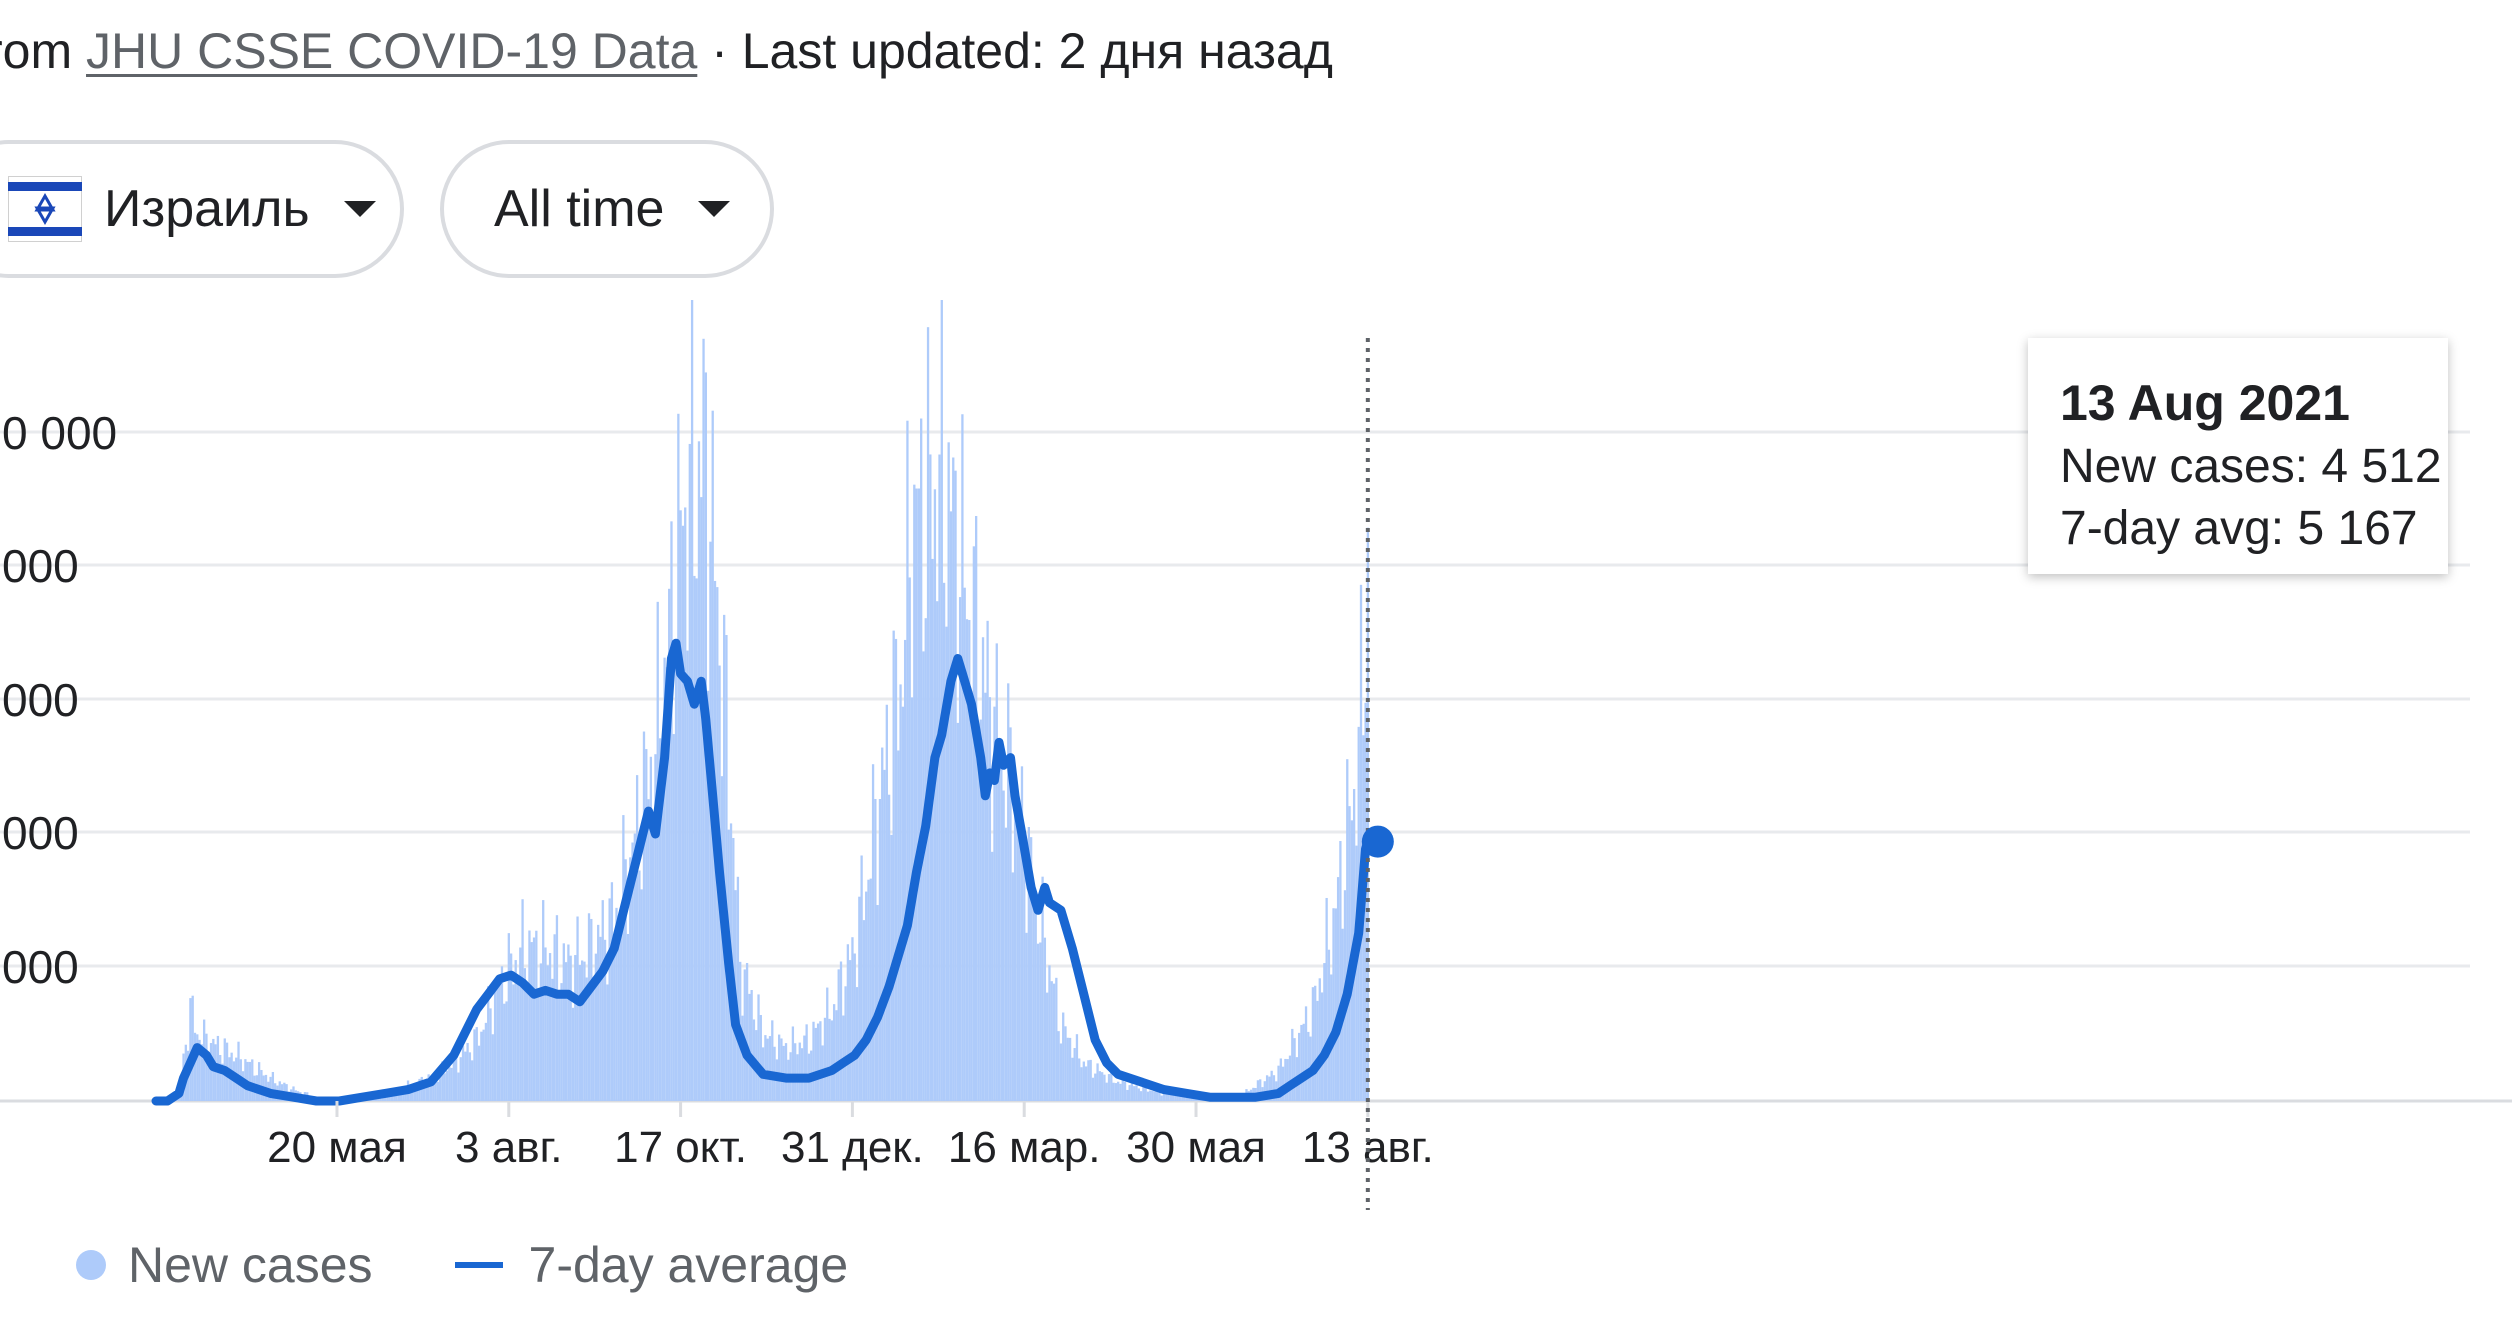  Describe the element at coordinates (359, 209) in the screenshot. I see `caret-down-icon` at that location.